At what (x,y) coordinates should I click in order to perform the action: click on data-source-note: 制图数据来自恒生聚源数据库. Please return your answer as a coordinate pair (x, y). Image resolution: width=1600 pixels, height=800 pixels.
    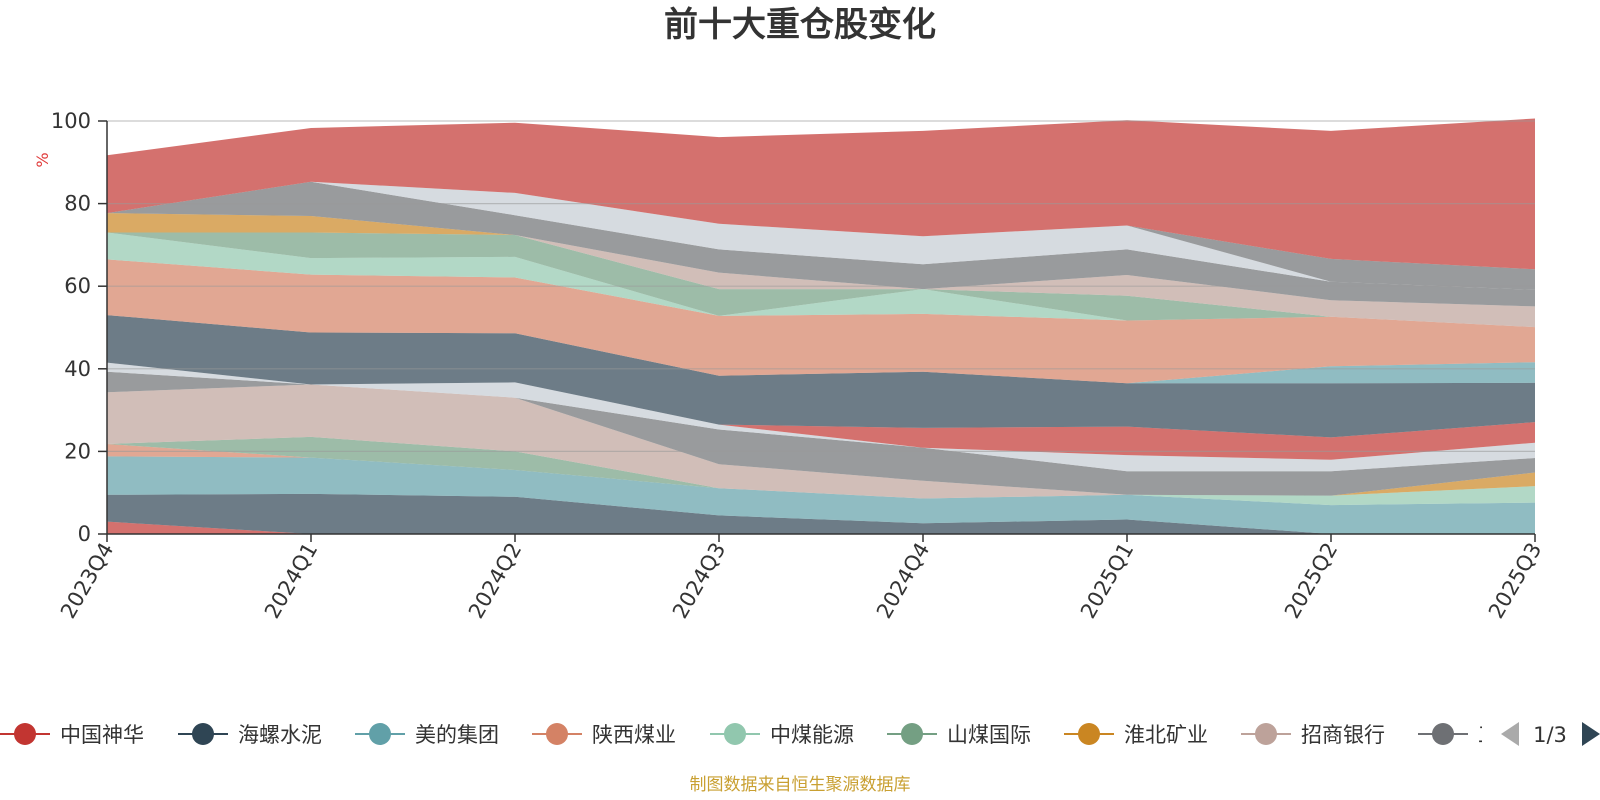
    Looking at the image, I should click on (800, 785).